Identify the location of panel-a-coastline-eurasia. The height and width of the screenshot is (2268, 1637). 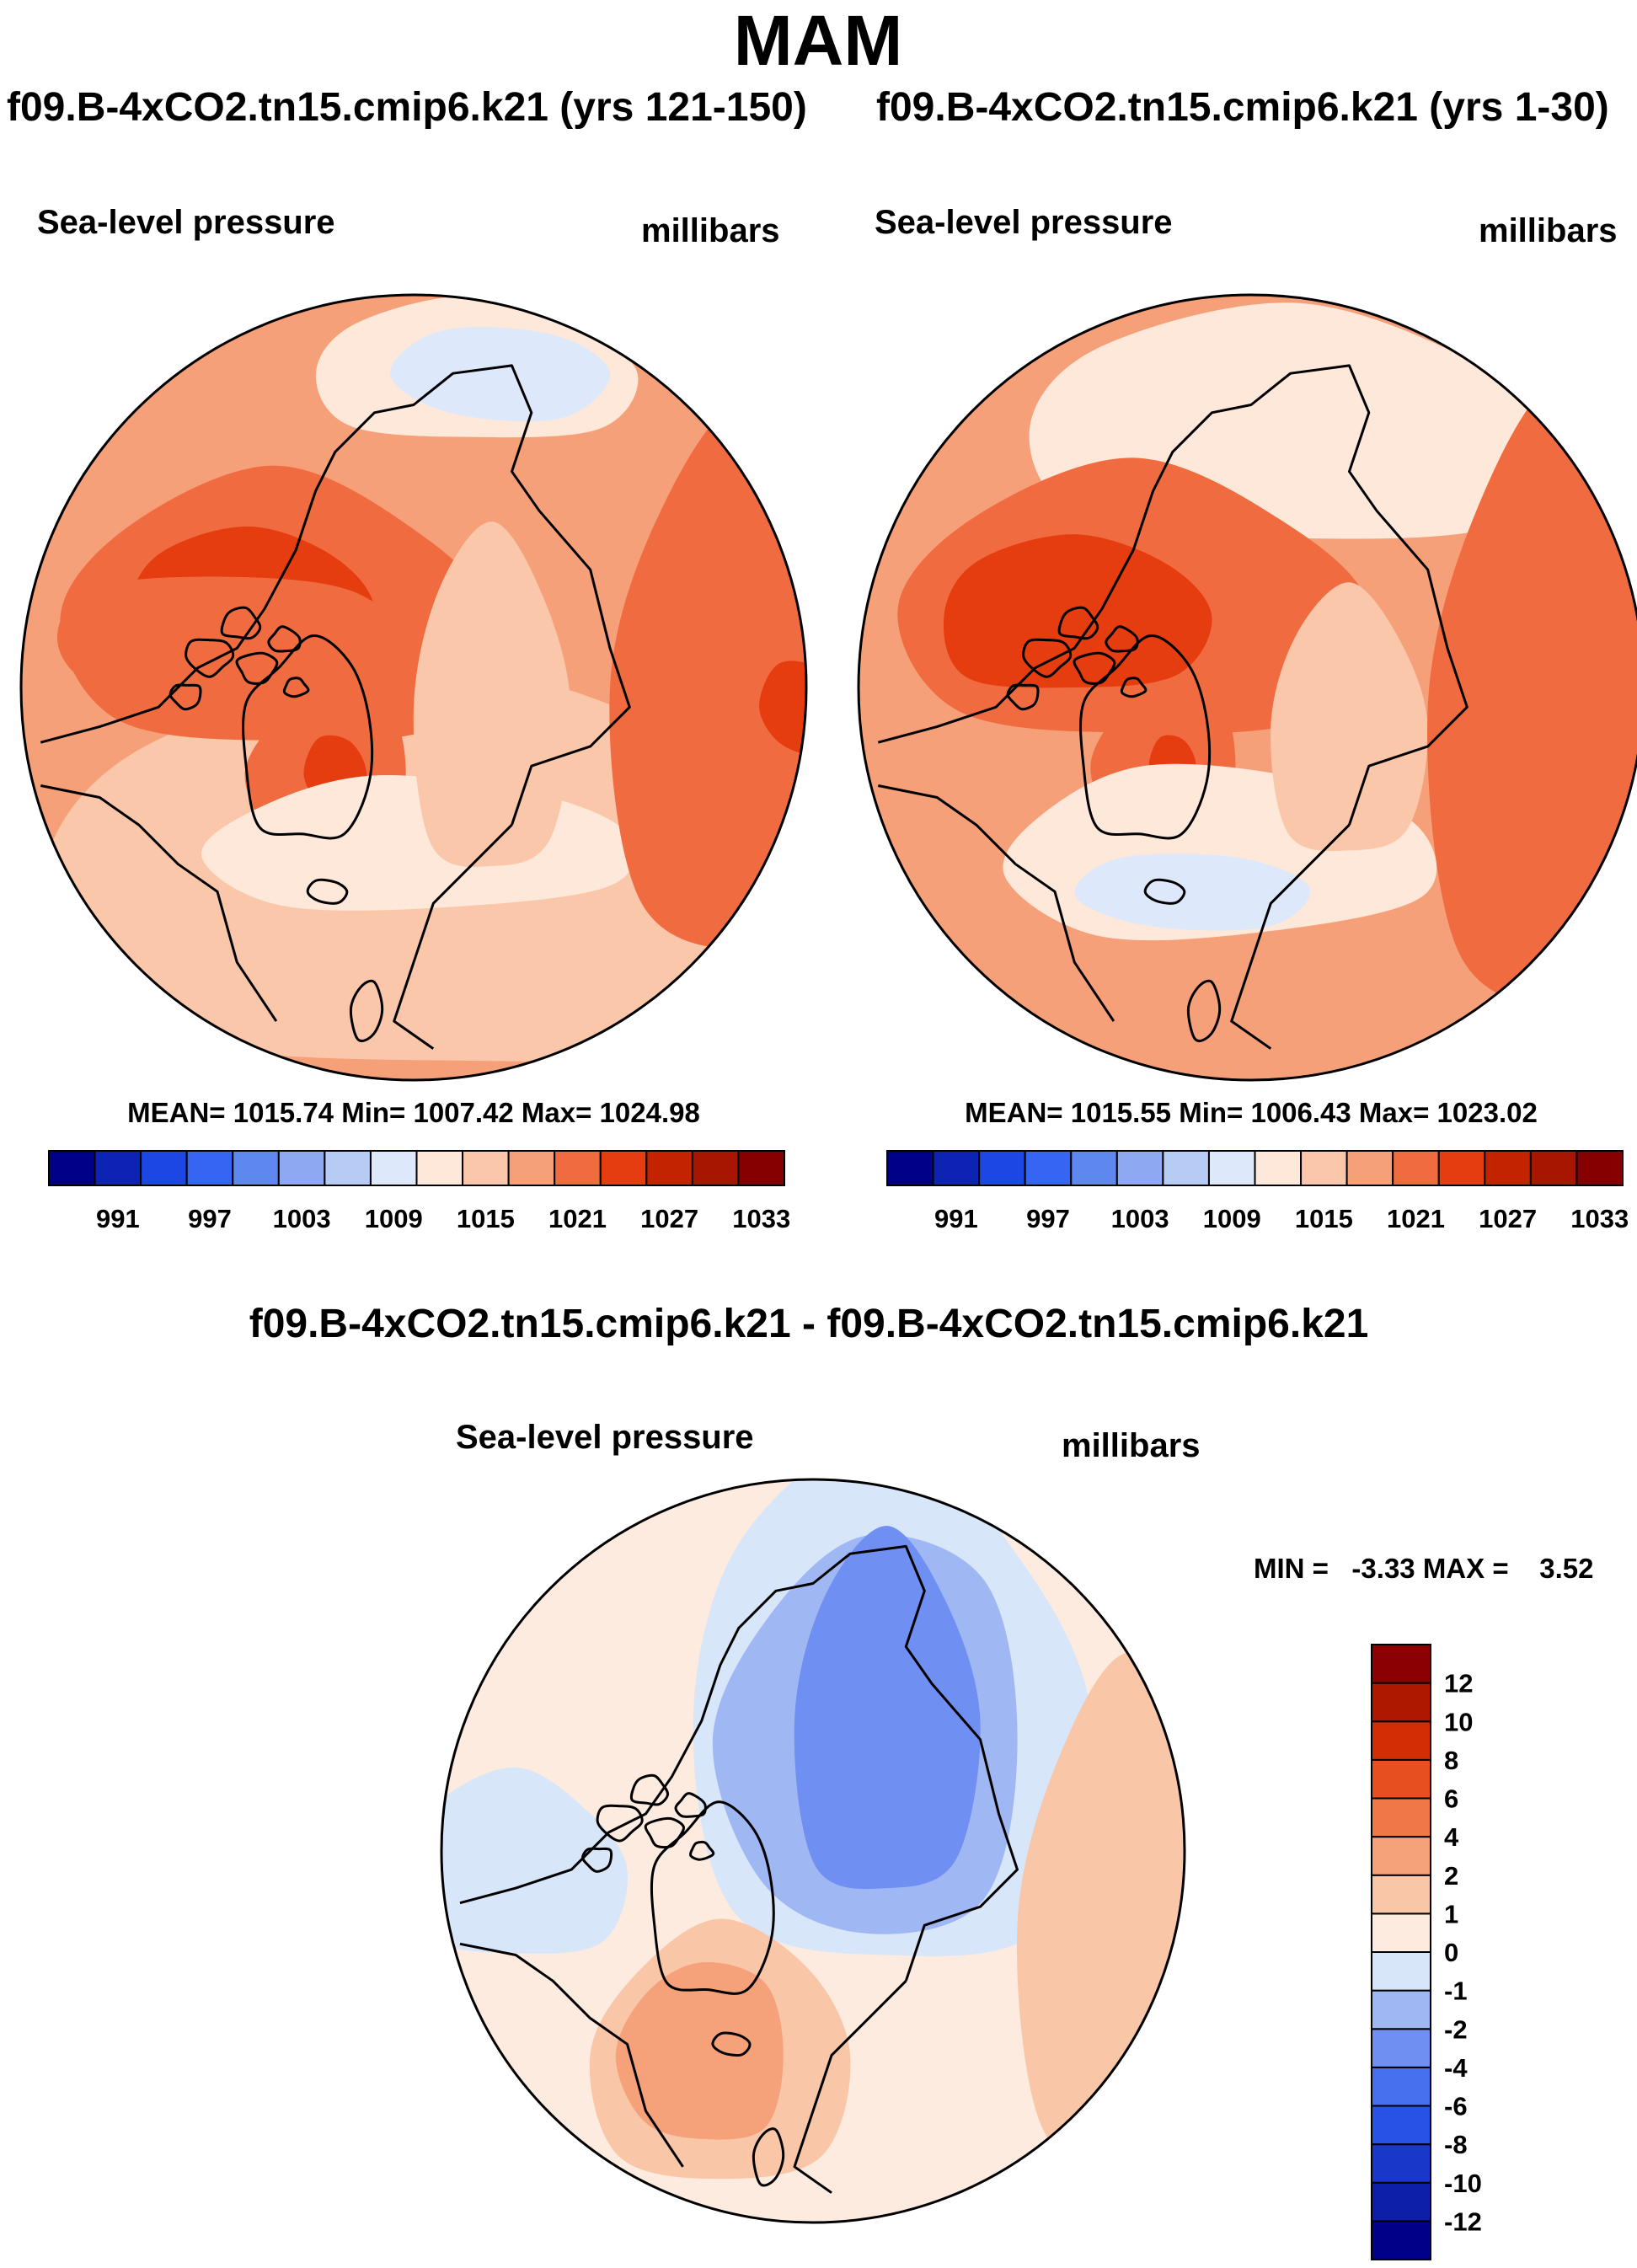
(335, 595).